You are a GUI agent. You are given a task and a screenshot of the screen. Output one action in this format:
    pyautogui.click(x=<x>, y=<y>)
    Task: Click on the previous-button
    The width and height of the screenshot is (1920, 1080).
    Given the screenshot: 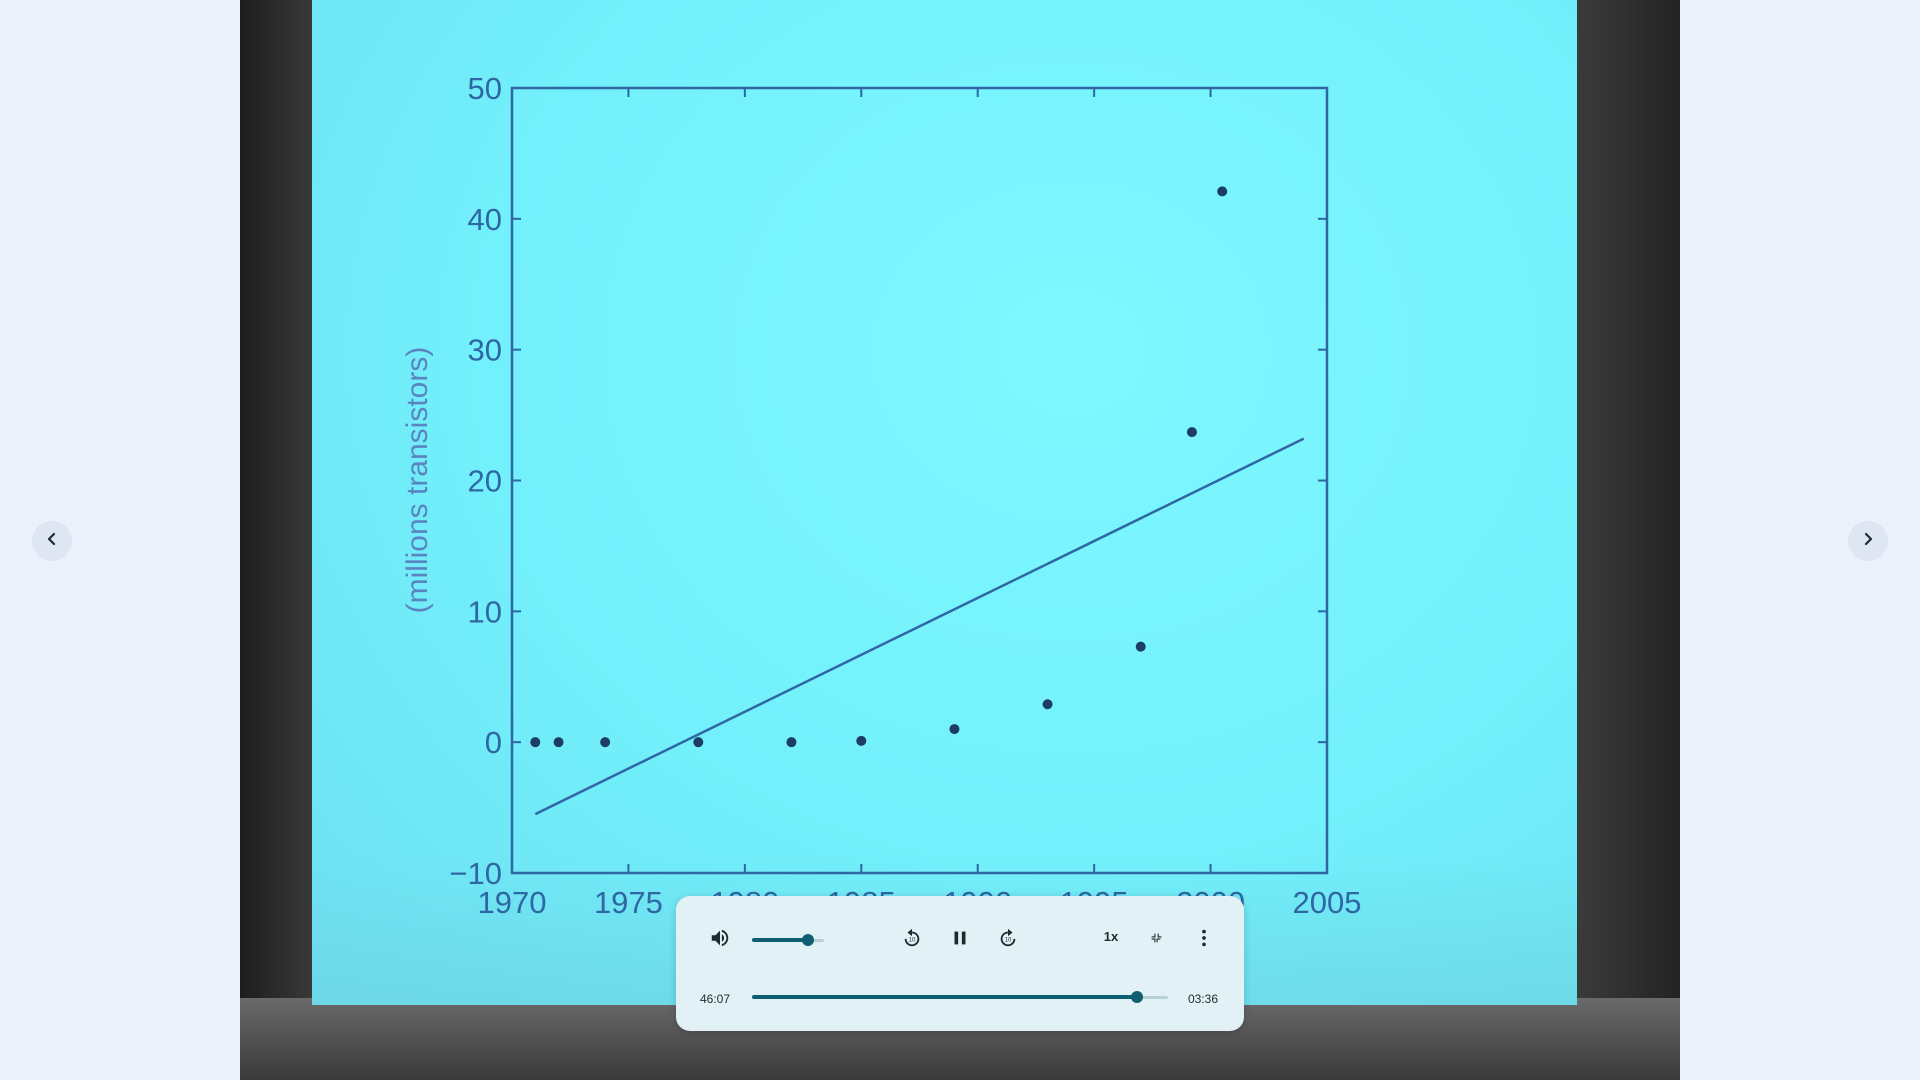 What is the action you would take?
    pyautogui.click(x=52, y=541)
    